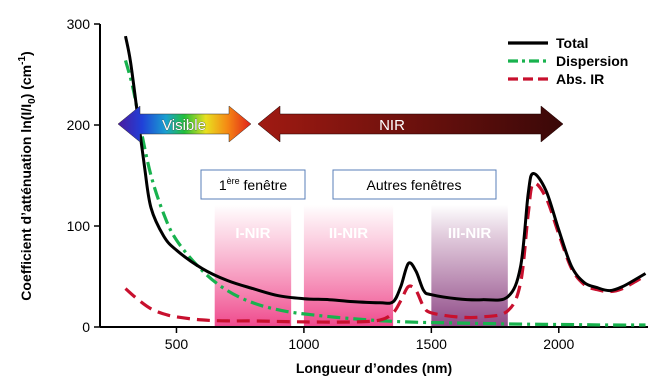  What do you see at coordinates (79, 24) in the screenshot?
I see `y-tick-label: 300` at bounding box center [79, 24].